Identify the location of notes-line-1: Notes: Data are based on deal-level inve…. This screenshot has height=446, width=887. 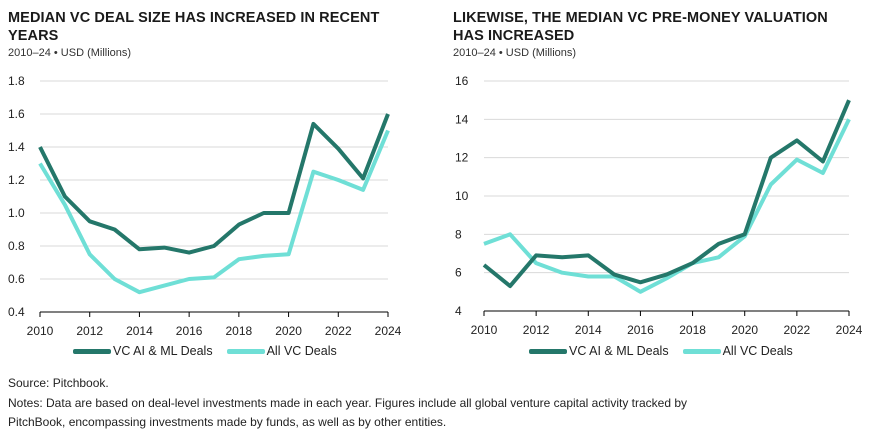
(348, 403).